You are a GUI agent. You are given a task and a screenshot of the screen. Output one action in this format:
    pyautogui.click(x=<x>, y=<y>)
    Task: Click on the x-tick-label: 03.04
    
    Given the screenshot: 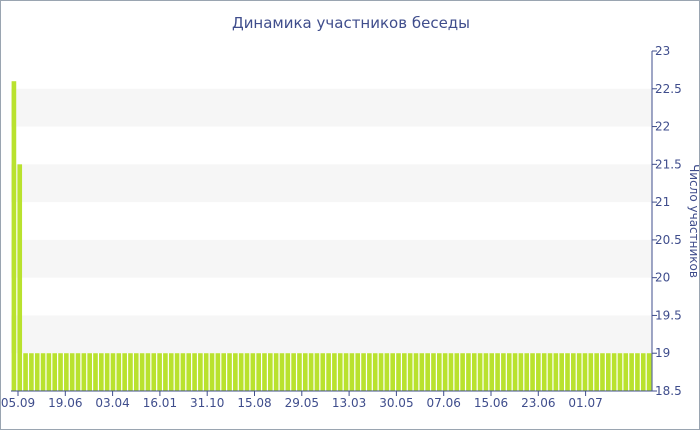 What is the action you would take?
    pyautogui.click(x=112, y=403)
    